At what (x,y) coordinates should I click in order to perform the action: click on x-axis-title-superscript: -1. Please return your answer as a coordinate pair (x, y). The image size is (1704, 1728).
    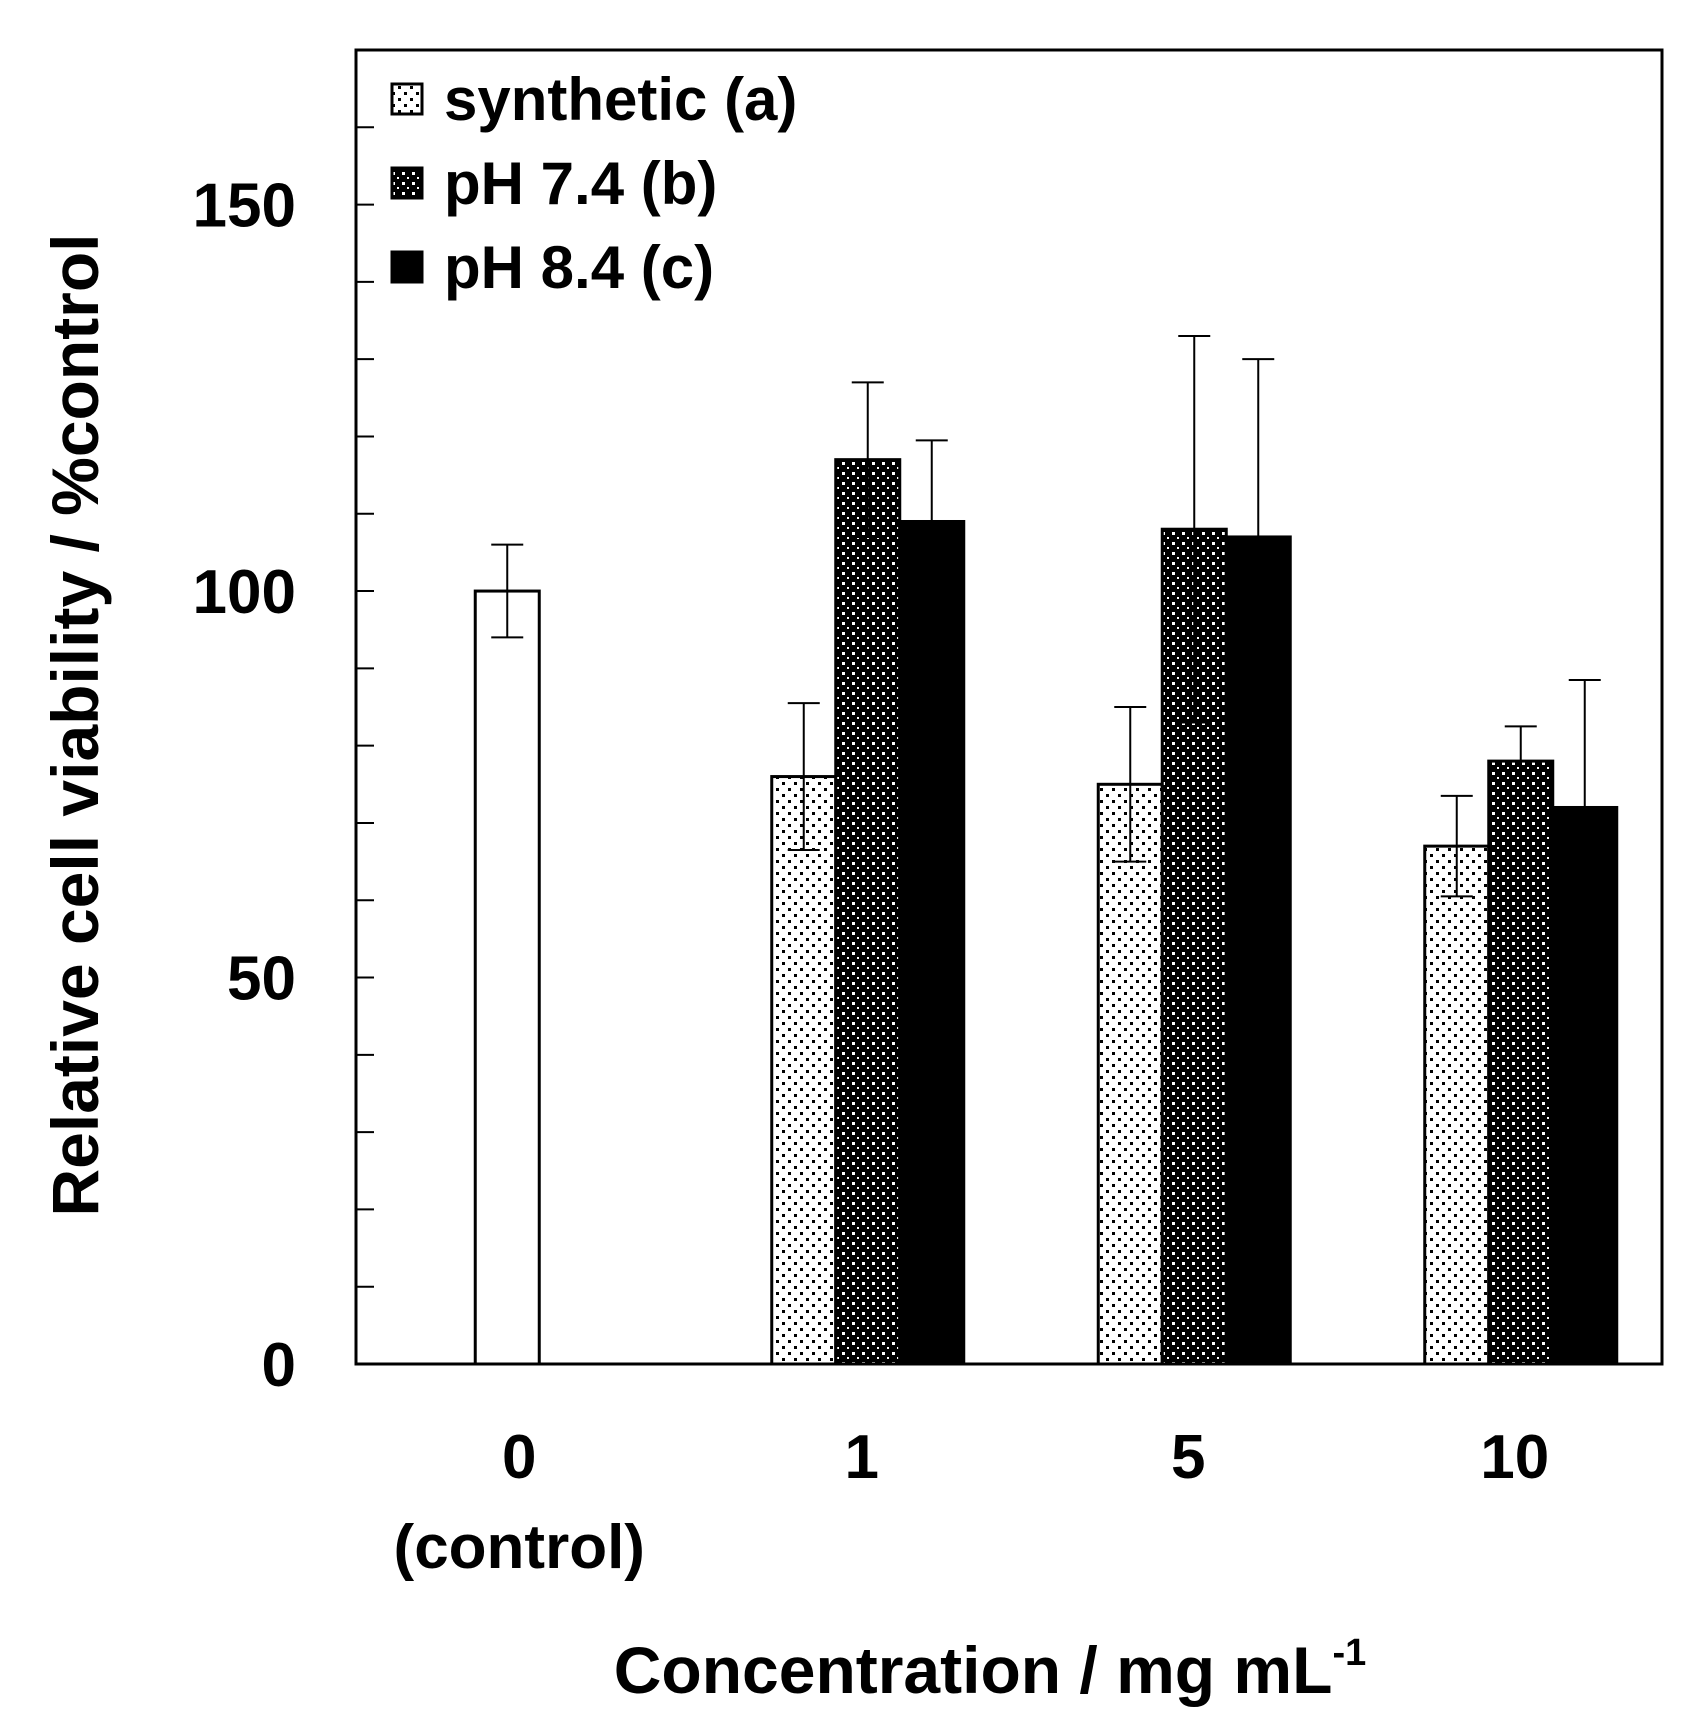
    Looking at the image, I should click on (1349, 1653).